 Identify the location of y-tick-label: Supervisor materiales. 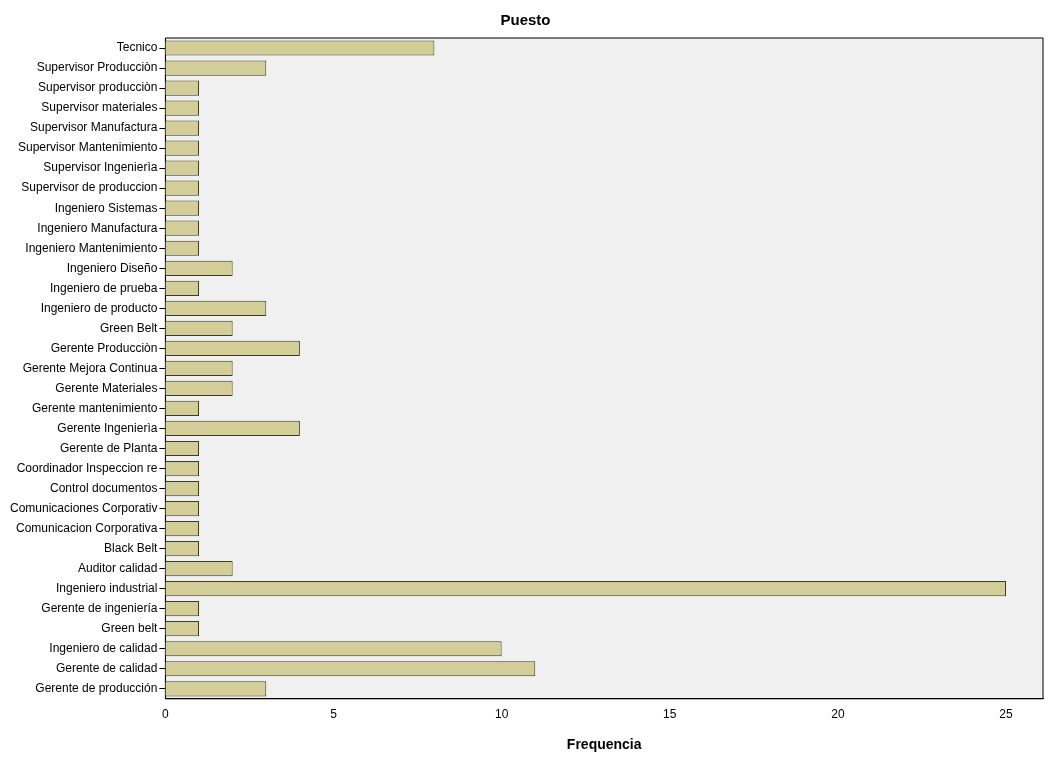
(99, 107).